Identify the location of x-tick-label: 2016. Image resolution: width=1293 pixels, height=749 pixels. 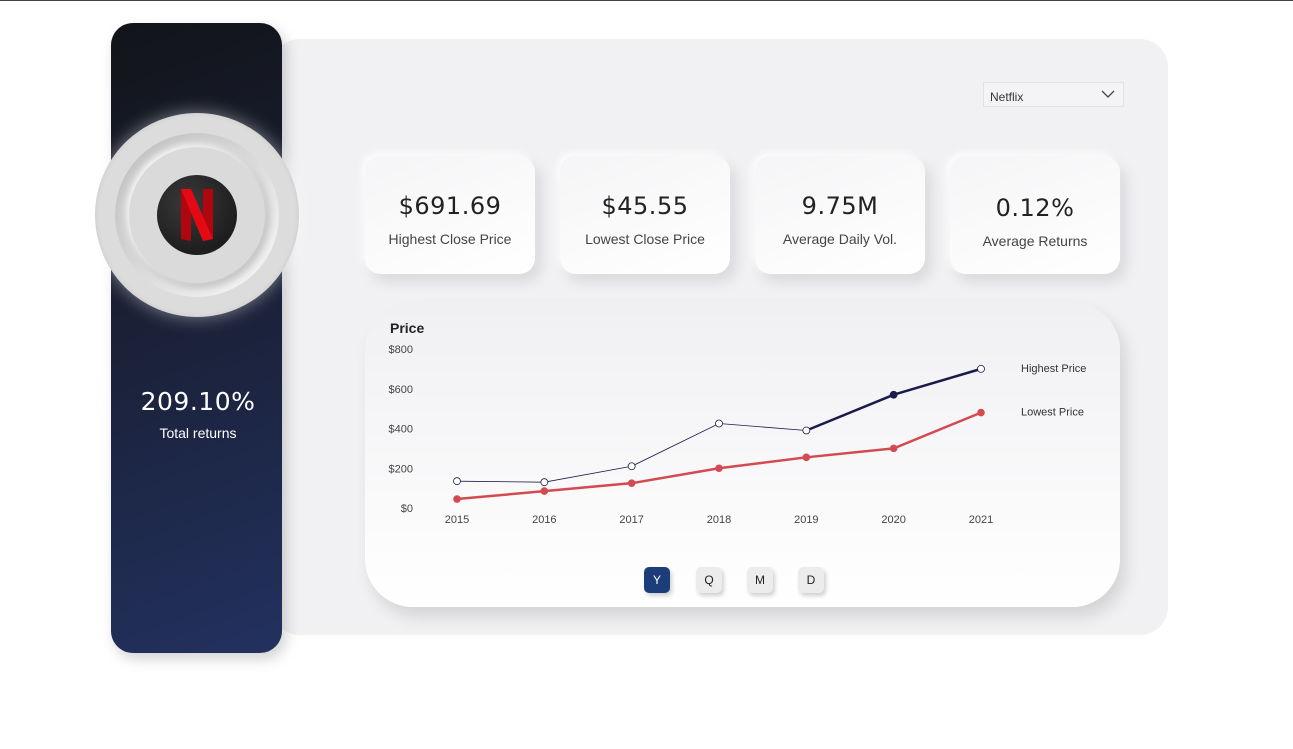
(544, 520).